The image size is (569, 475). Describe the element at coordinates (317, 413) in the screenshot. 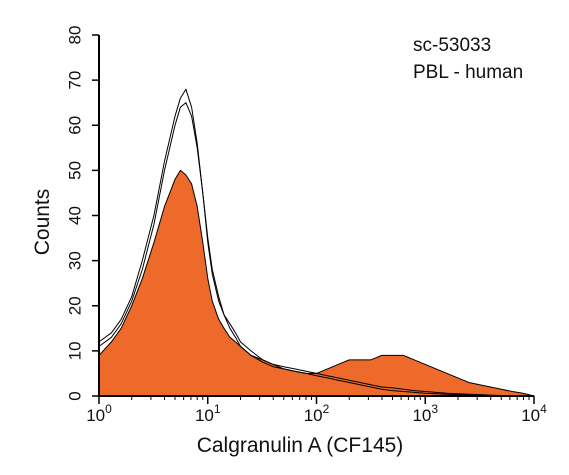

I see `x-tick-label: 10²` at that location.